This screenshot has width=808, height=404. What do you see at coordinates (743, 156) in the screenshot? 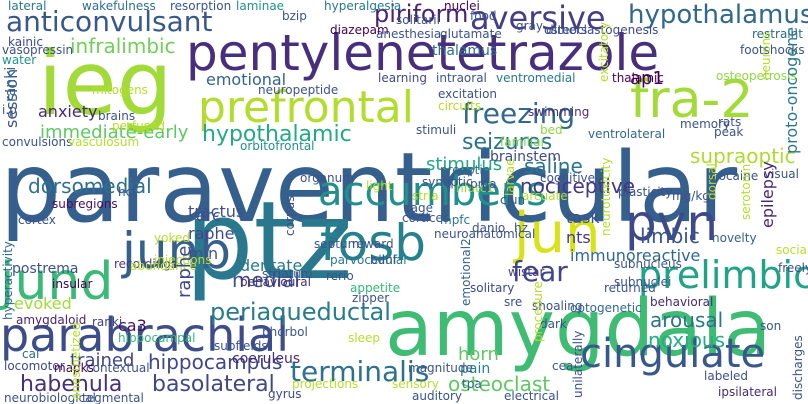
I see `word-supraoptic: supraoptic` at bounding box center [743, 156].